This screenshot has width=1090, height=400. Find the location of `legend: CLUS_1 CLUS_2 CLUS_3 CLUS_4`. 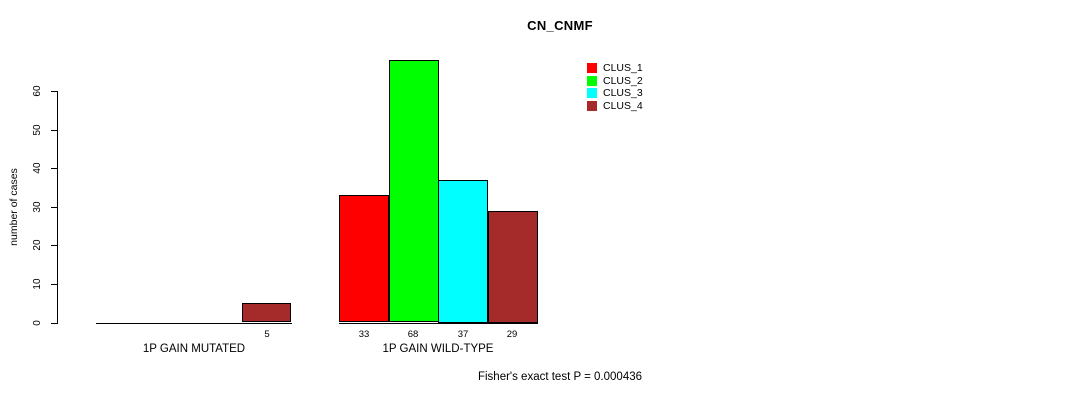

legend: CLUS_1 CLUS_2 CLUS_3 CLUS_4 is located at coordinates (615, 88).